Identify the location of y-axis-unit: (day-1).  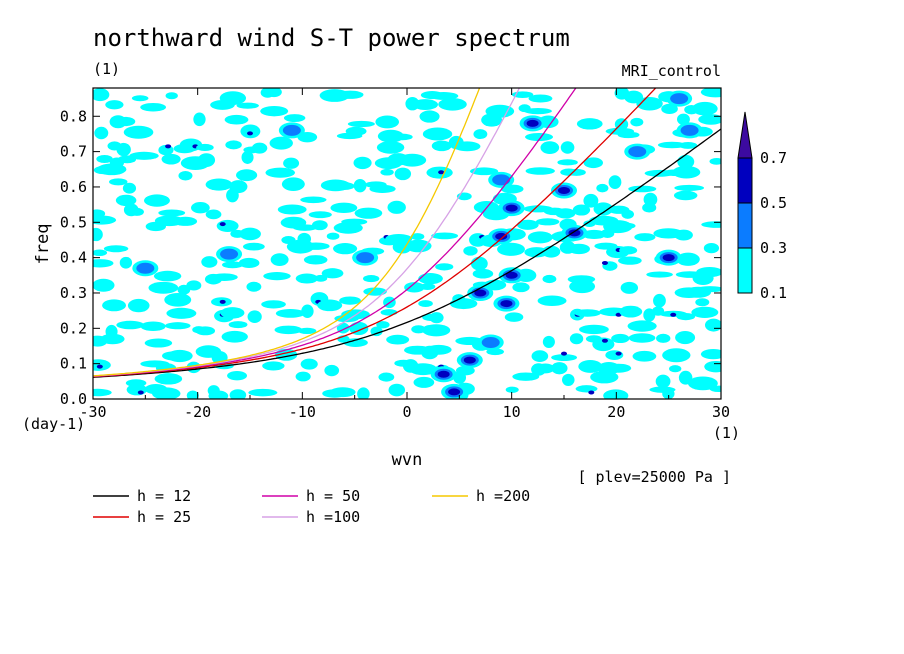
(53, 424).